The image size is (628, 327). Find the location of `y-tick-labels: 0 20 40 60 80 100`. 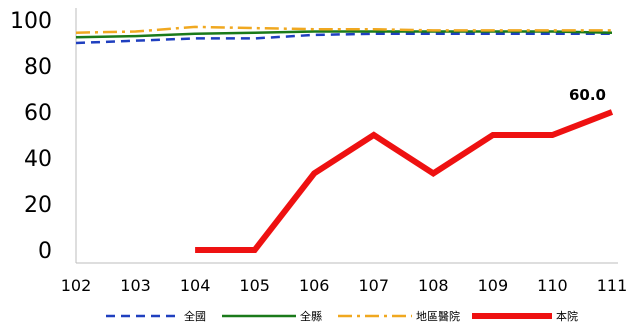

y-tick-labels: 0 20 40 60 80 100 is located at coordinates (31, 136).